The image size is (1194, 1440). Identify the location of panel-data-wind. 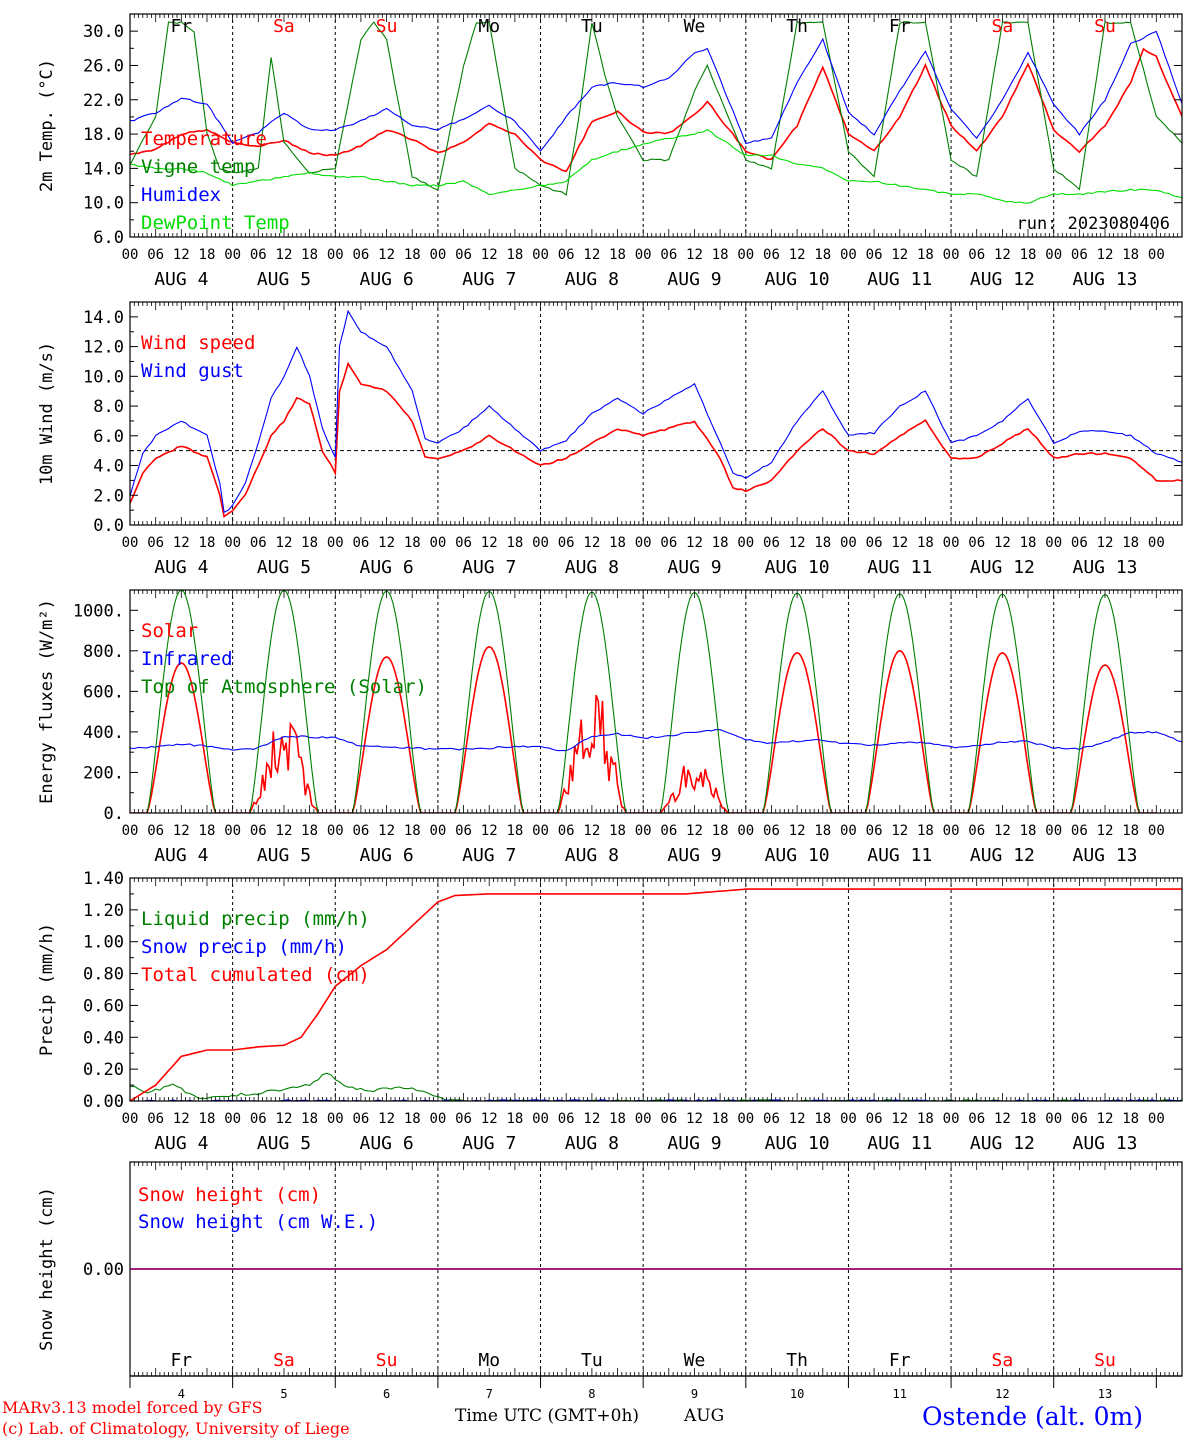
(656, 413).